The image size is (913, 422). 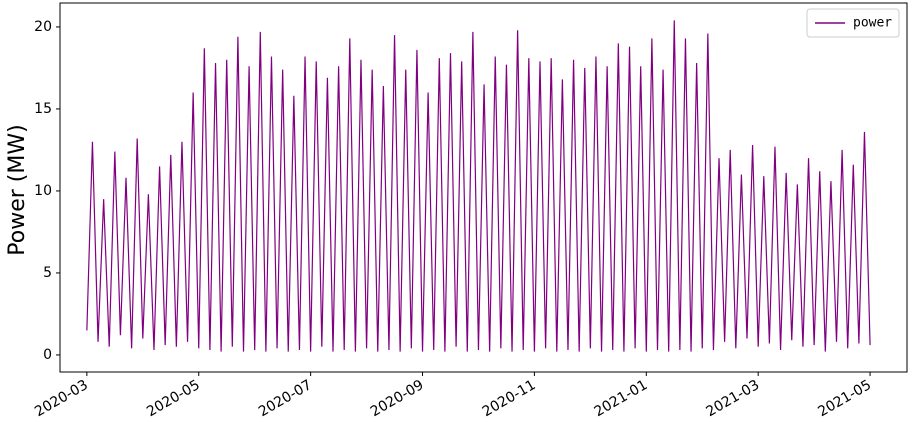 What do you see at coordinates (43, 109) in the screenshot?
I see `y-tick-label: 15` at bounding box center [43, 109].